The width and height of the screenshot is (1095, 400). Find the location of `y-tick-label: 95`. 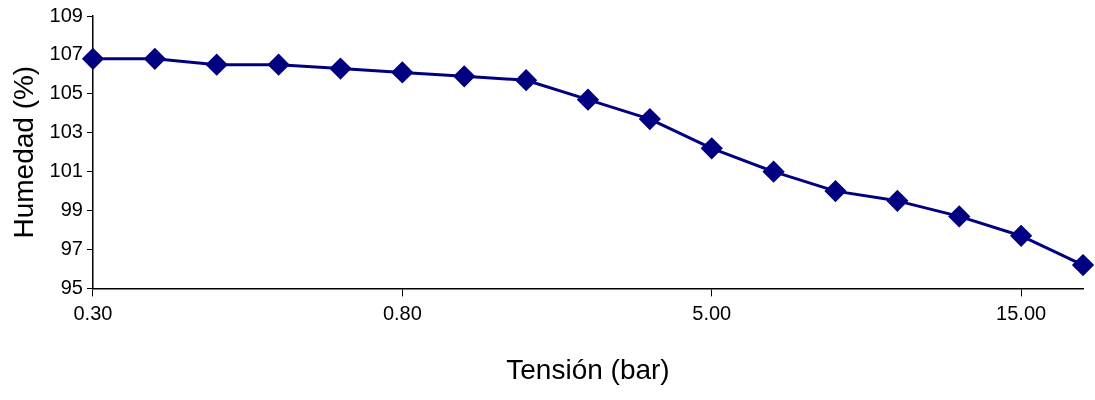

y-tick-label: 95 is located at coordinates (71, 286).